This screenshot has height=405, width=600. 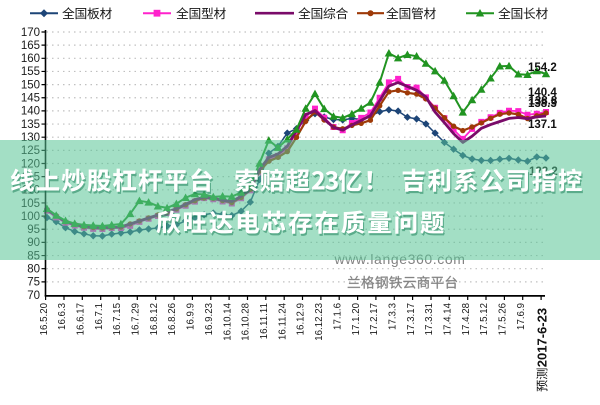 What do you see at coordinates (393, 316) in the screenshot?
I see `svg-text: 17.3.3` at bounding box center [393, 316].